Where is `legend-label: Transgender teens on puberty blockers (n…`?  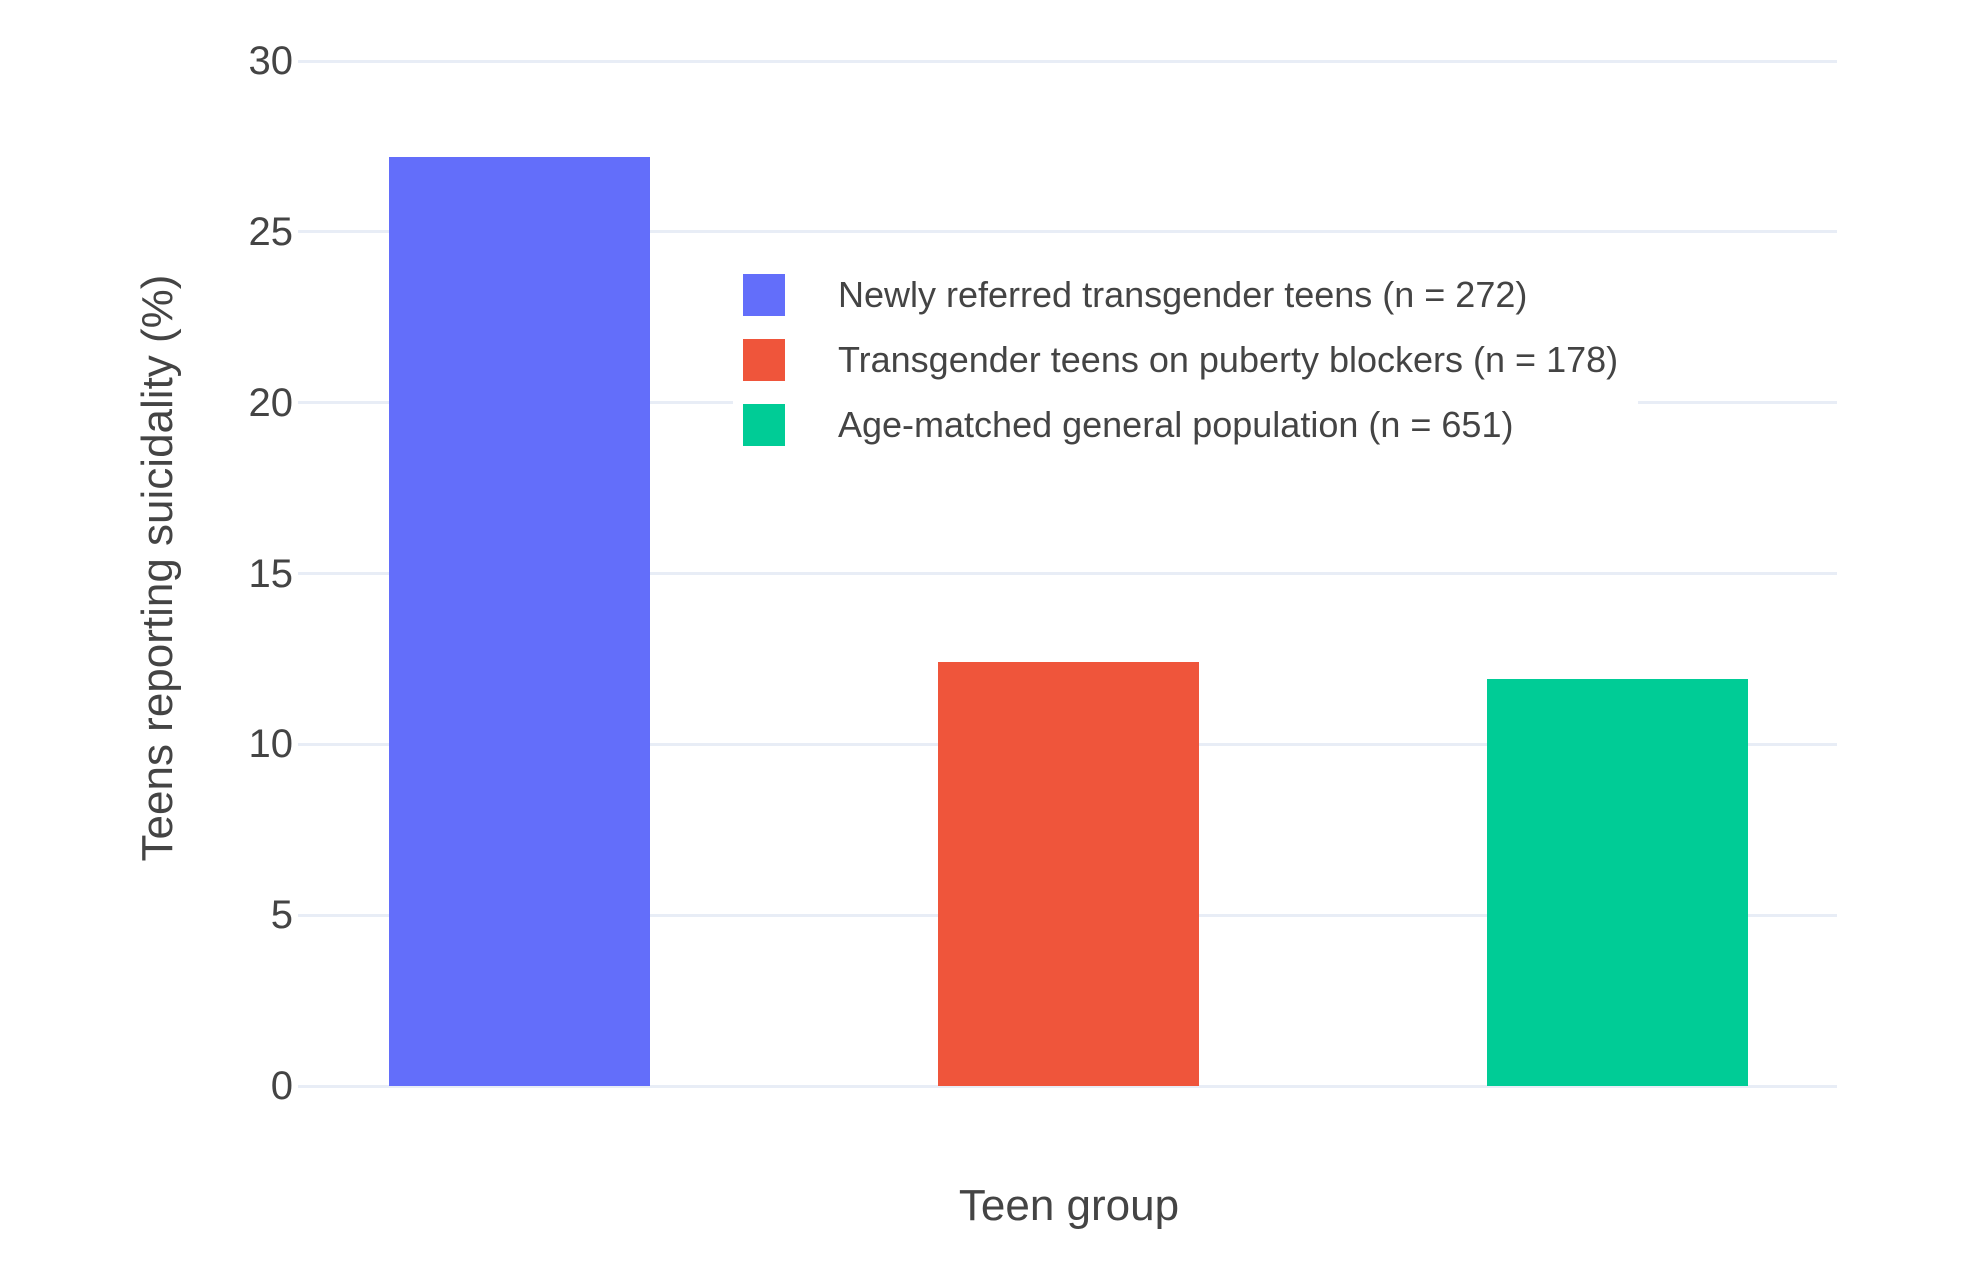
legend-label: Transgender teens on puberty blockers (n… is located at coordinates (1228, 359).